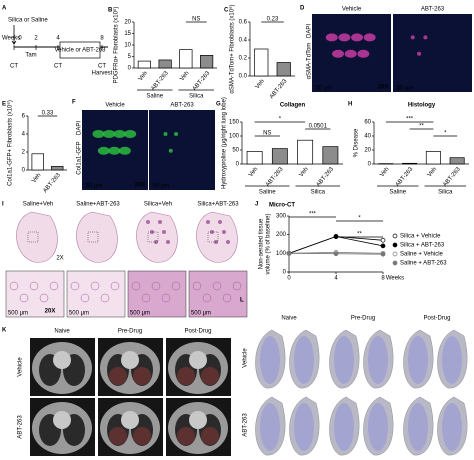 This screenshot has height=460, width=474. I want to click on legend-label: Silica + Vehicle, so click(420, 237).